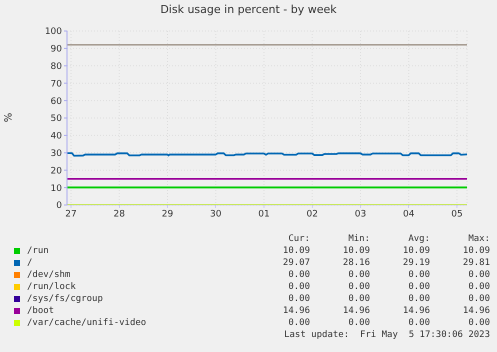 This screenshot has width=497, height=352. What do you see at coordinates (71, 214) in the screenshot?
I see `x-tick-label: 27` at bounding box center [71, 214].